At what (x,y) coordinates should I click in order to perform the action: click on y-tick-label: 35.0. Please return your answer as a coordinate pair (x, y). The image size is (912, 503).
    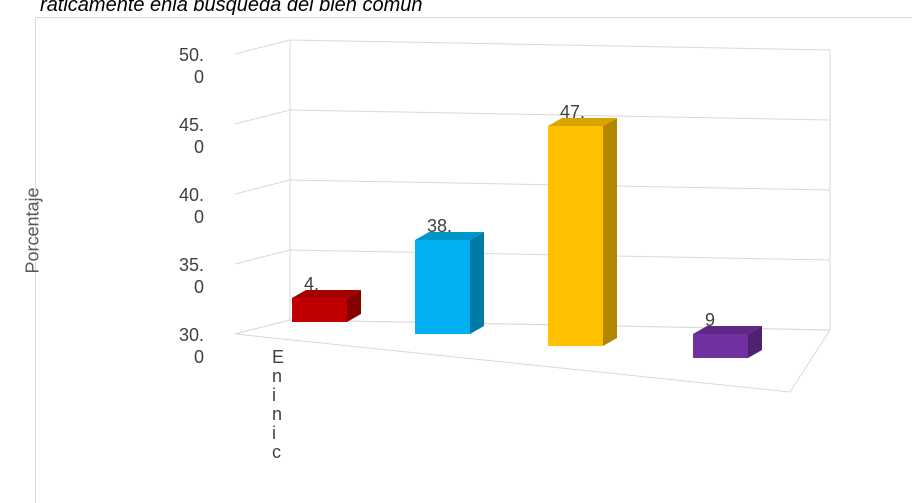
    Looking at the image, I should click on (191, 276).